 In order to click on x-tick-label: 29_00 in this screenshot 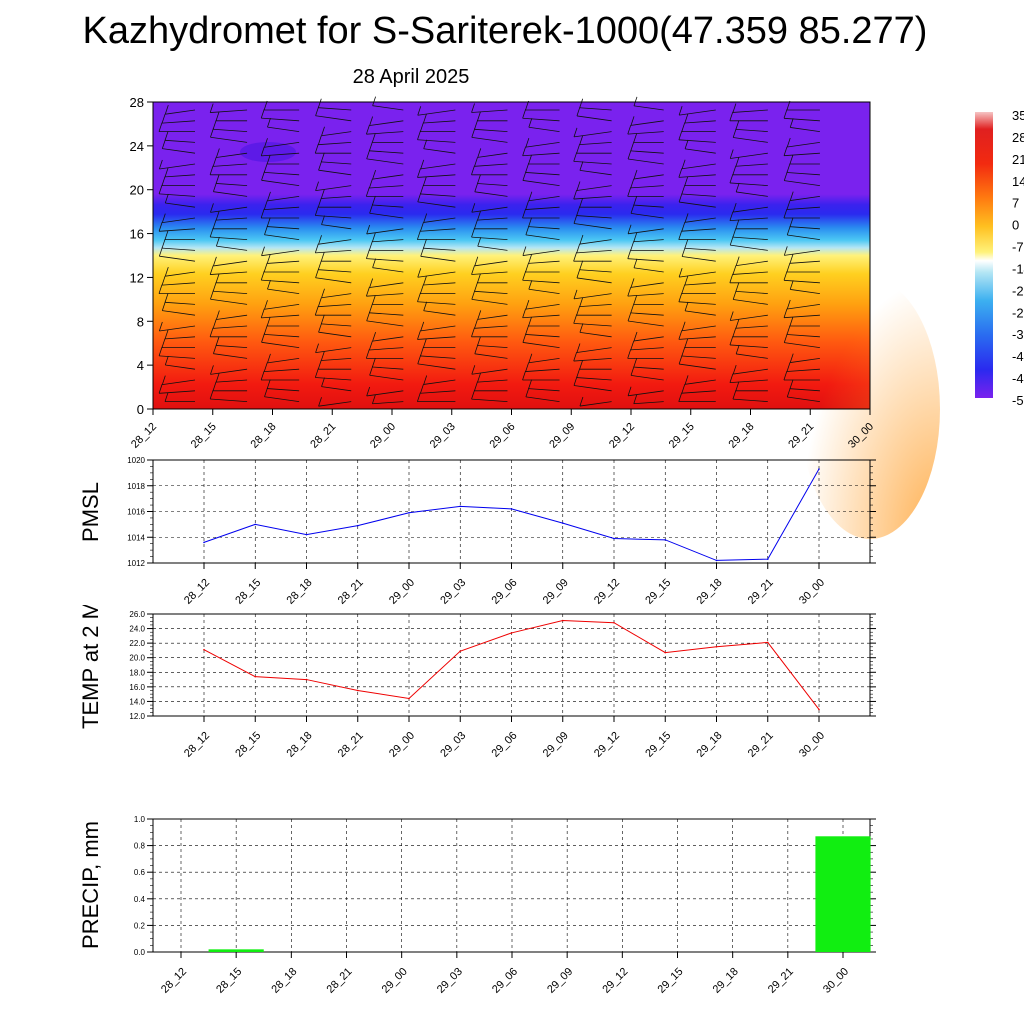, I will do `click(395, 981)`.